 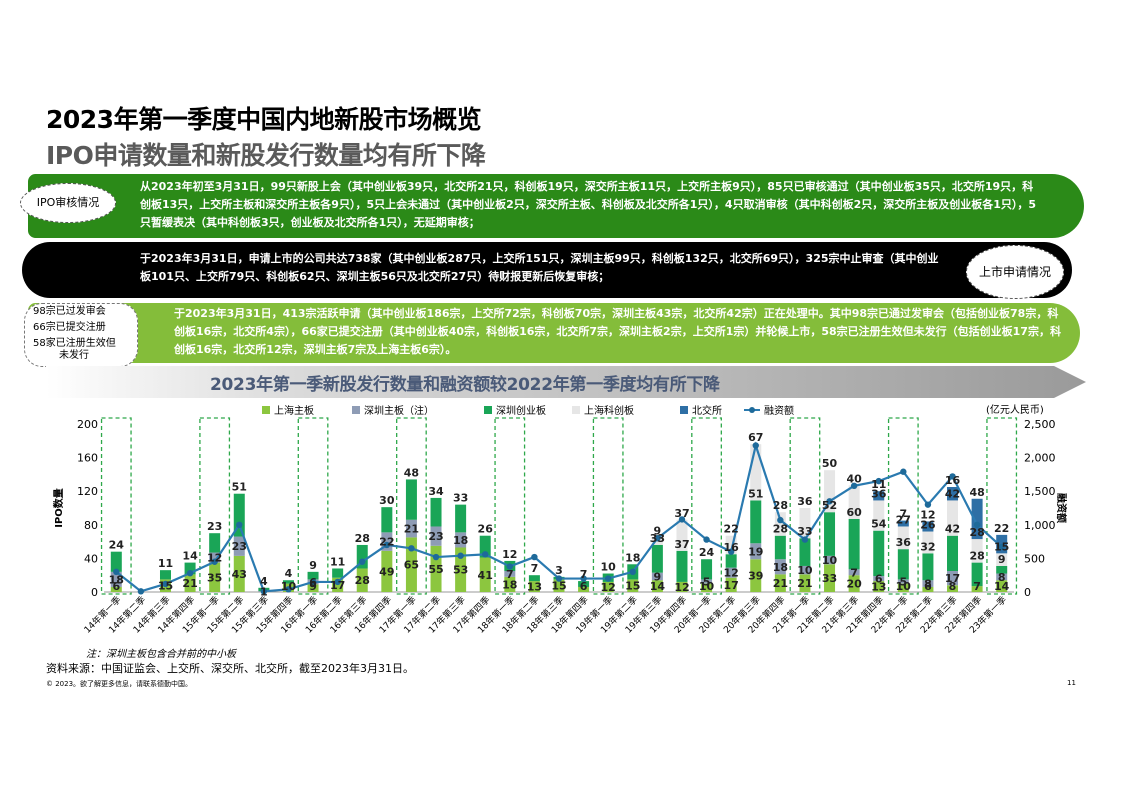 I want to click on x-tick-label: 19年第四季, so click(x=668, y=615).